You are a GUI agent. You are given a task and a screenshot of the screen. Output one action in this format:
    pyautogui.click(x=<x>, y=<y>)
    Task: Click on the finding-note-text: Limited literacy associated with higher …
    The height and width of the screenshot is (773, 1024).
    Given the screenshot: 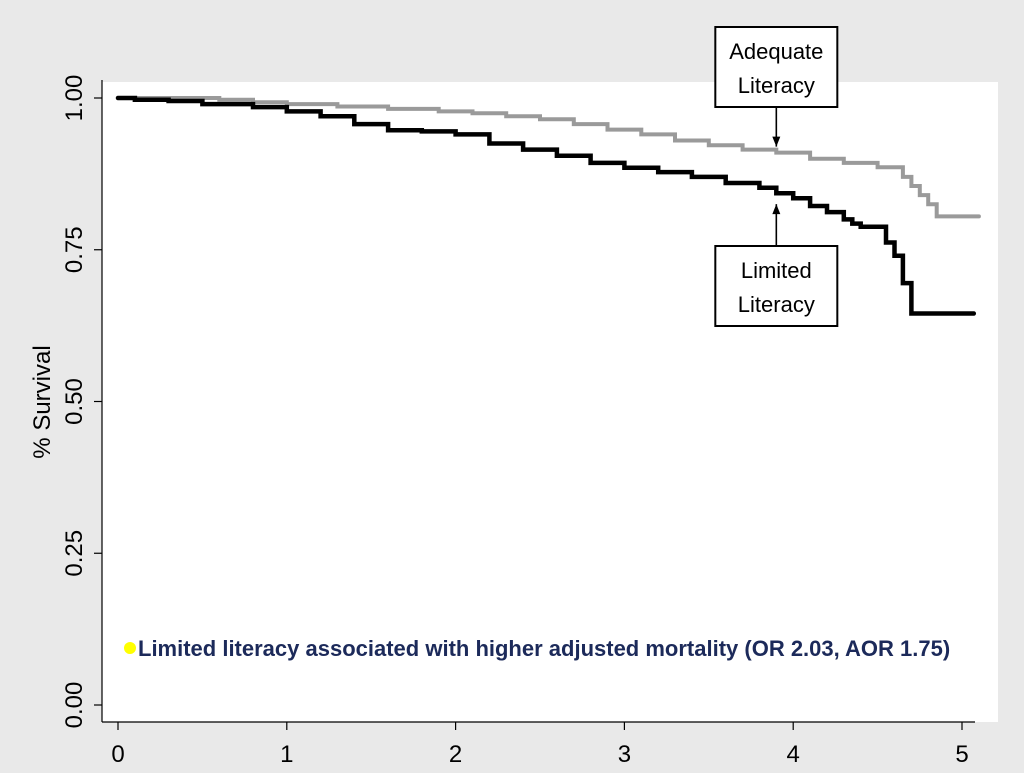 What is the action you would take?
    pyautogui.click(x=544, y=648)
    